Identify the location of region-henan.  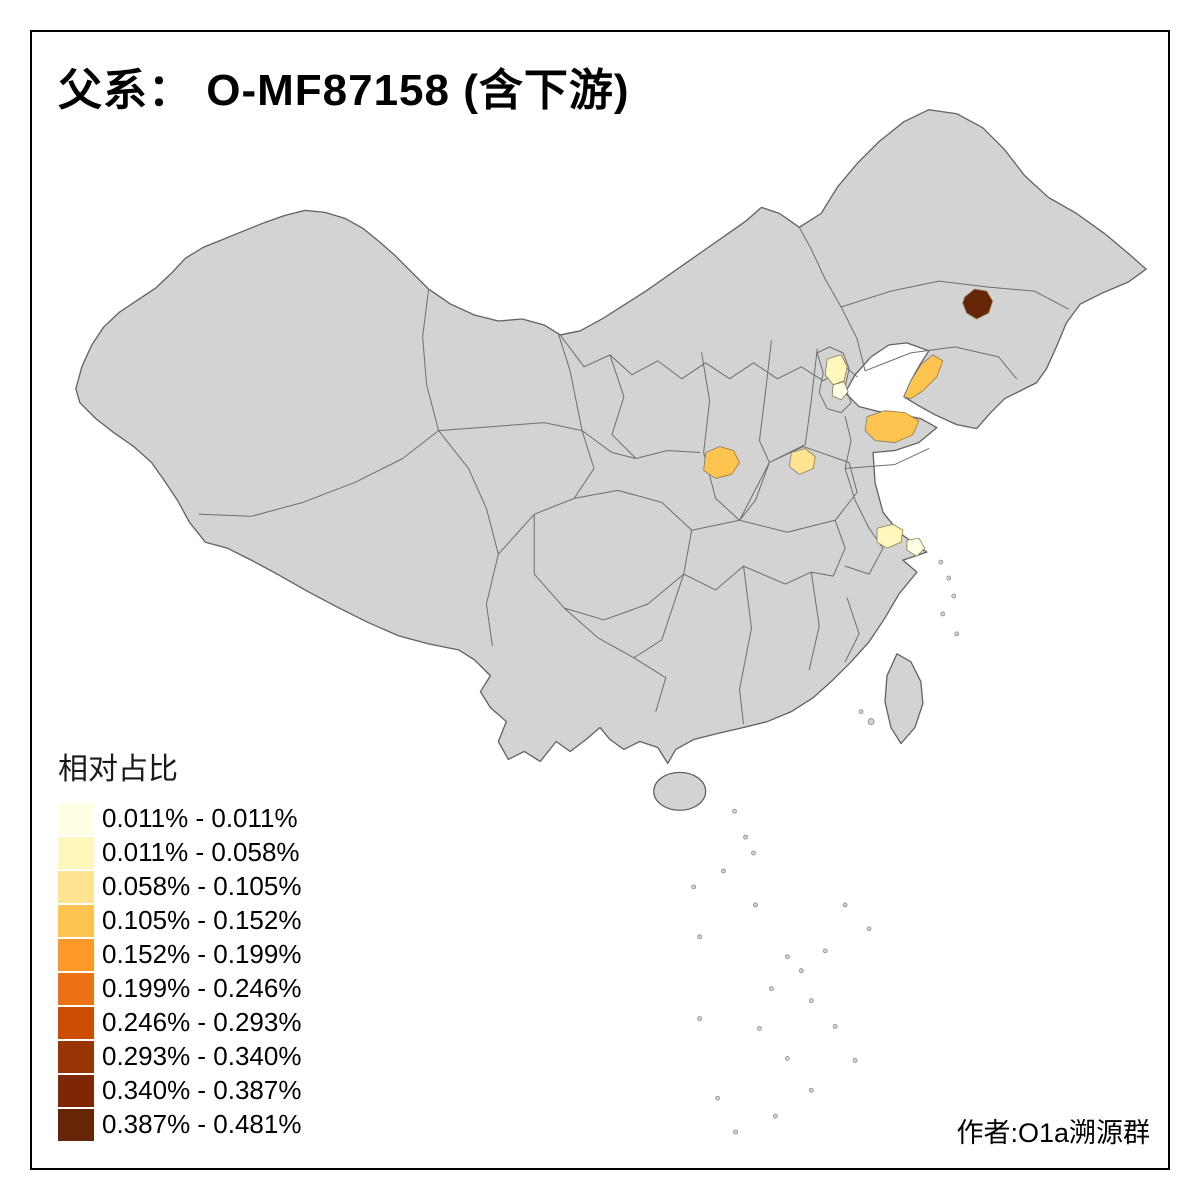
(802, 461).